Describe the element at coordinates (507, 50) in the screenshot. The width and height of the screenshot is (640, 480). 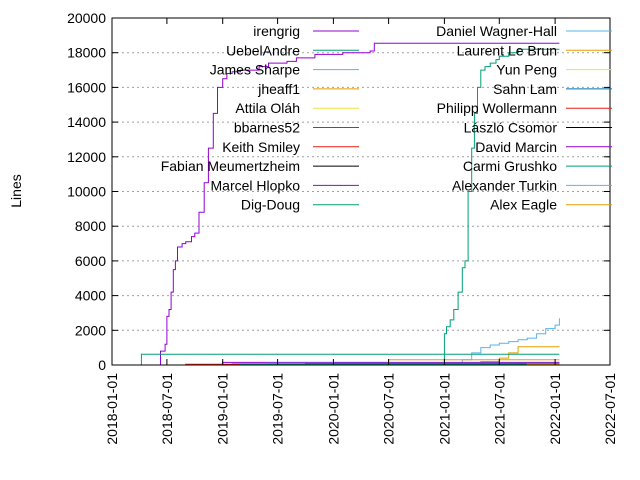
I see `legend-label-11: Laurent Le Brun` at that location.